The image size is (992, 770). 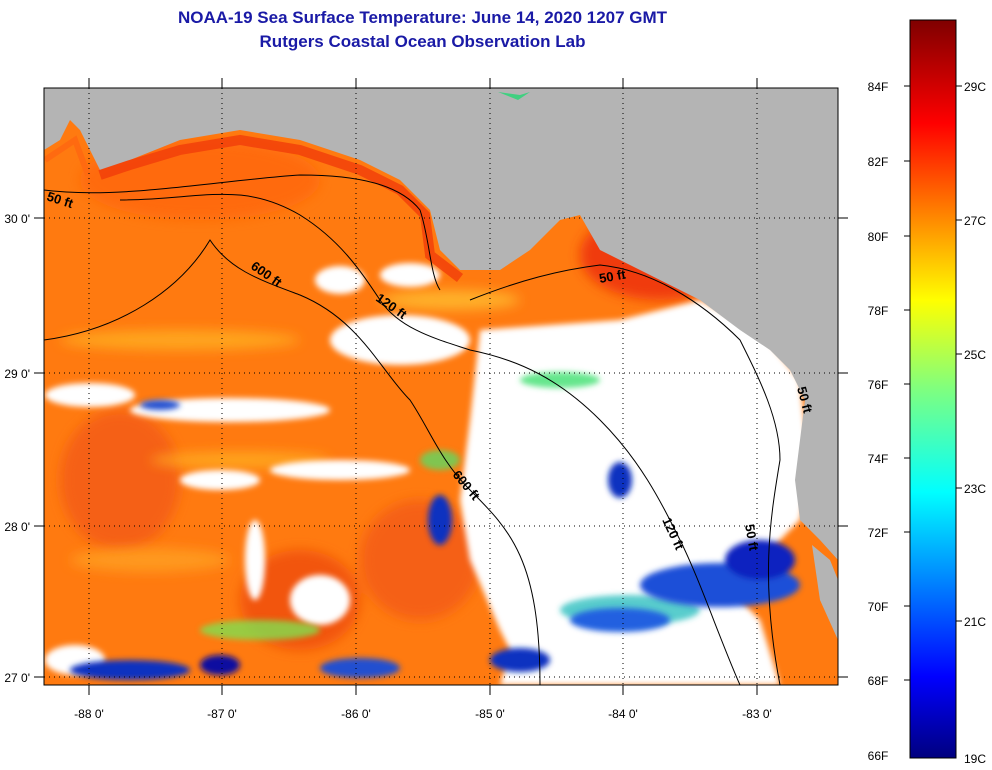 I want to click on c-label: 19C, so click(x=975, y=759).